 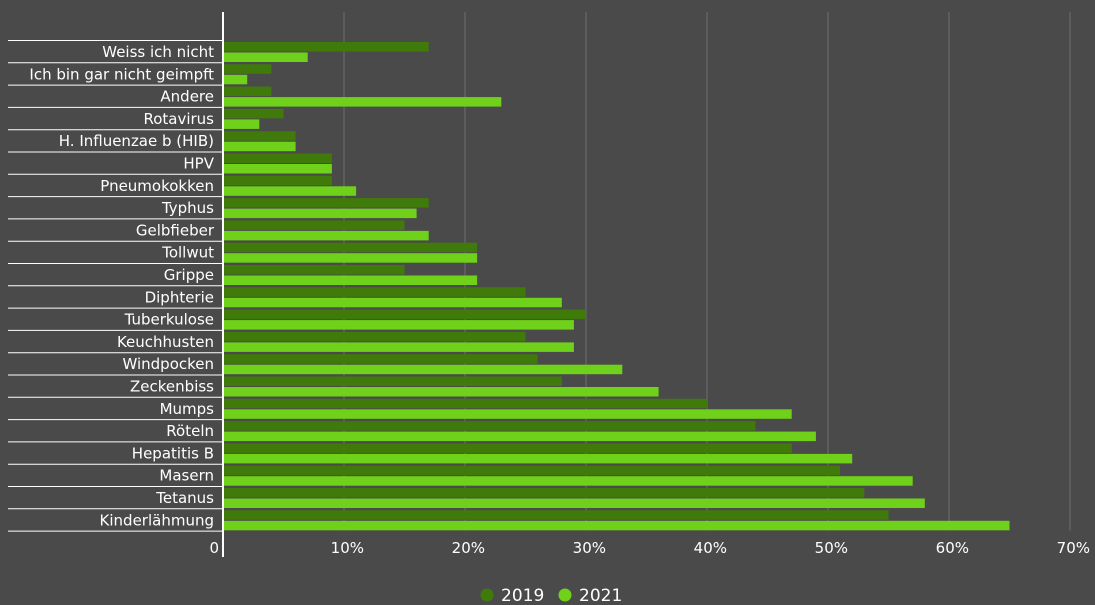 What do you see at coordinates (259, 136) in the screenshot?
I see `bar-2019-h-influenzae-b-hib` at bounding box center [259, 136].